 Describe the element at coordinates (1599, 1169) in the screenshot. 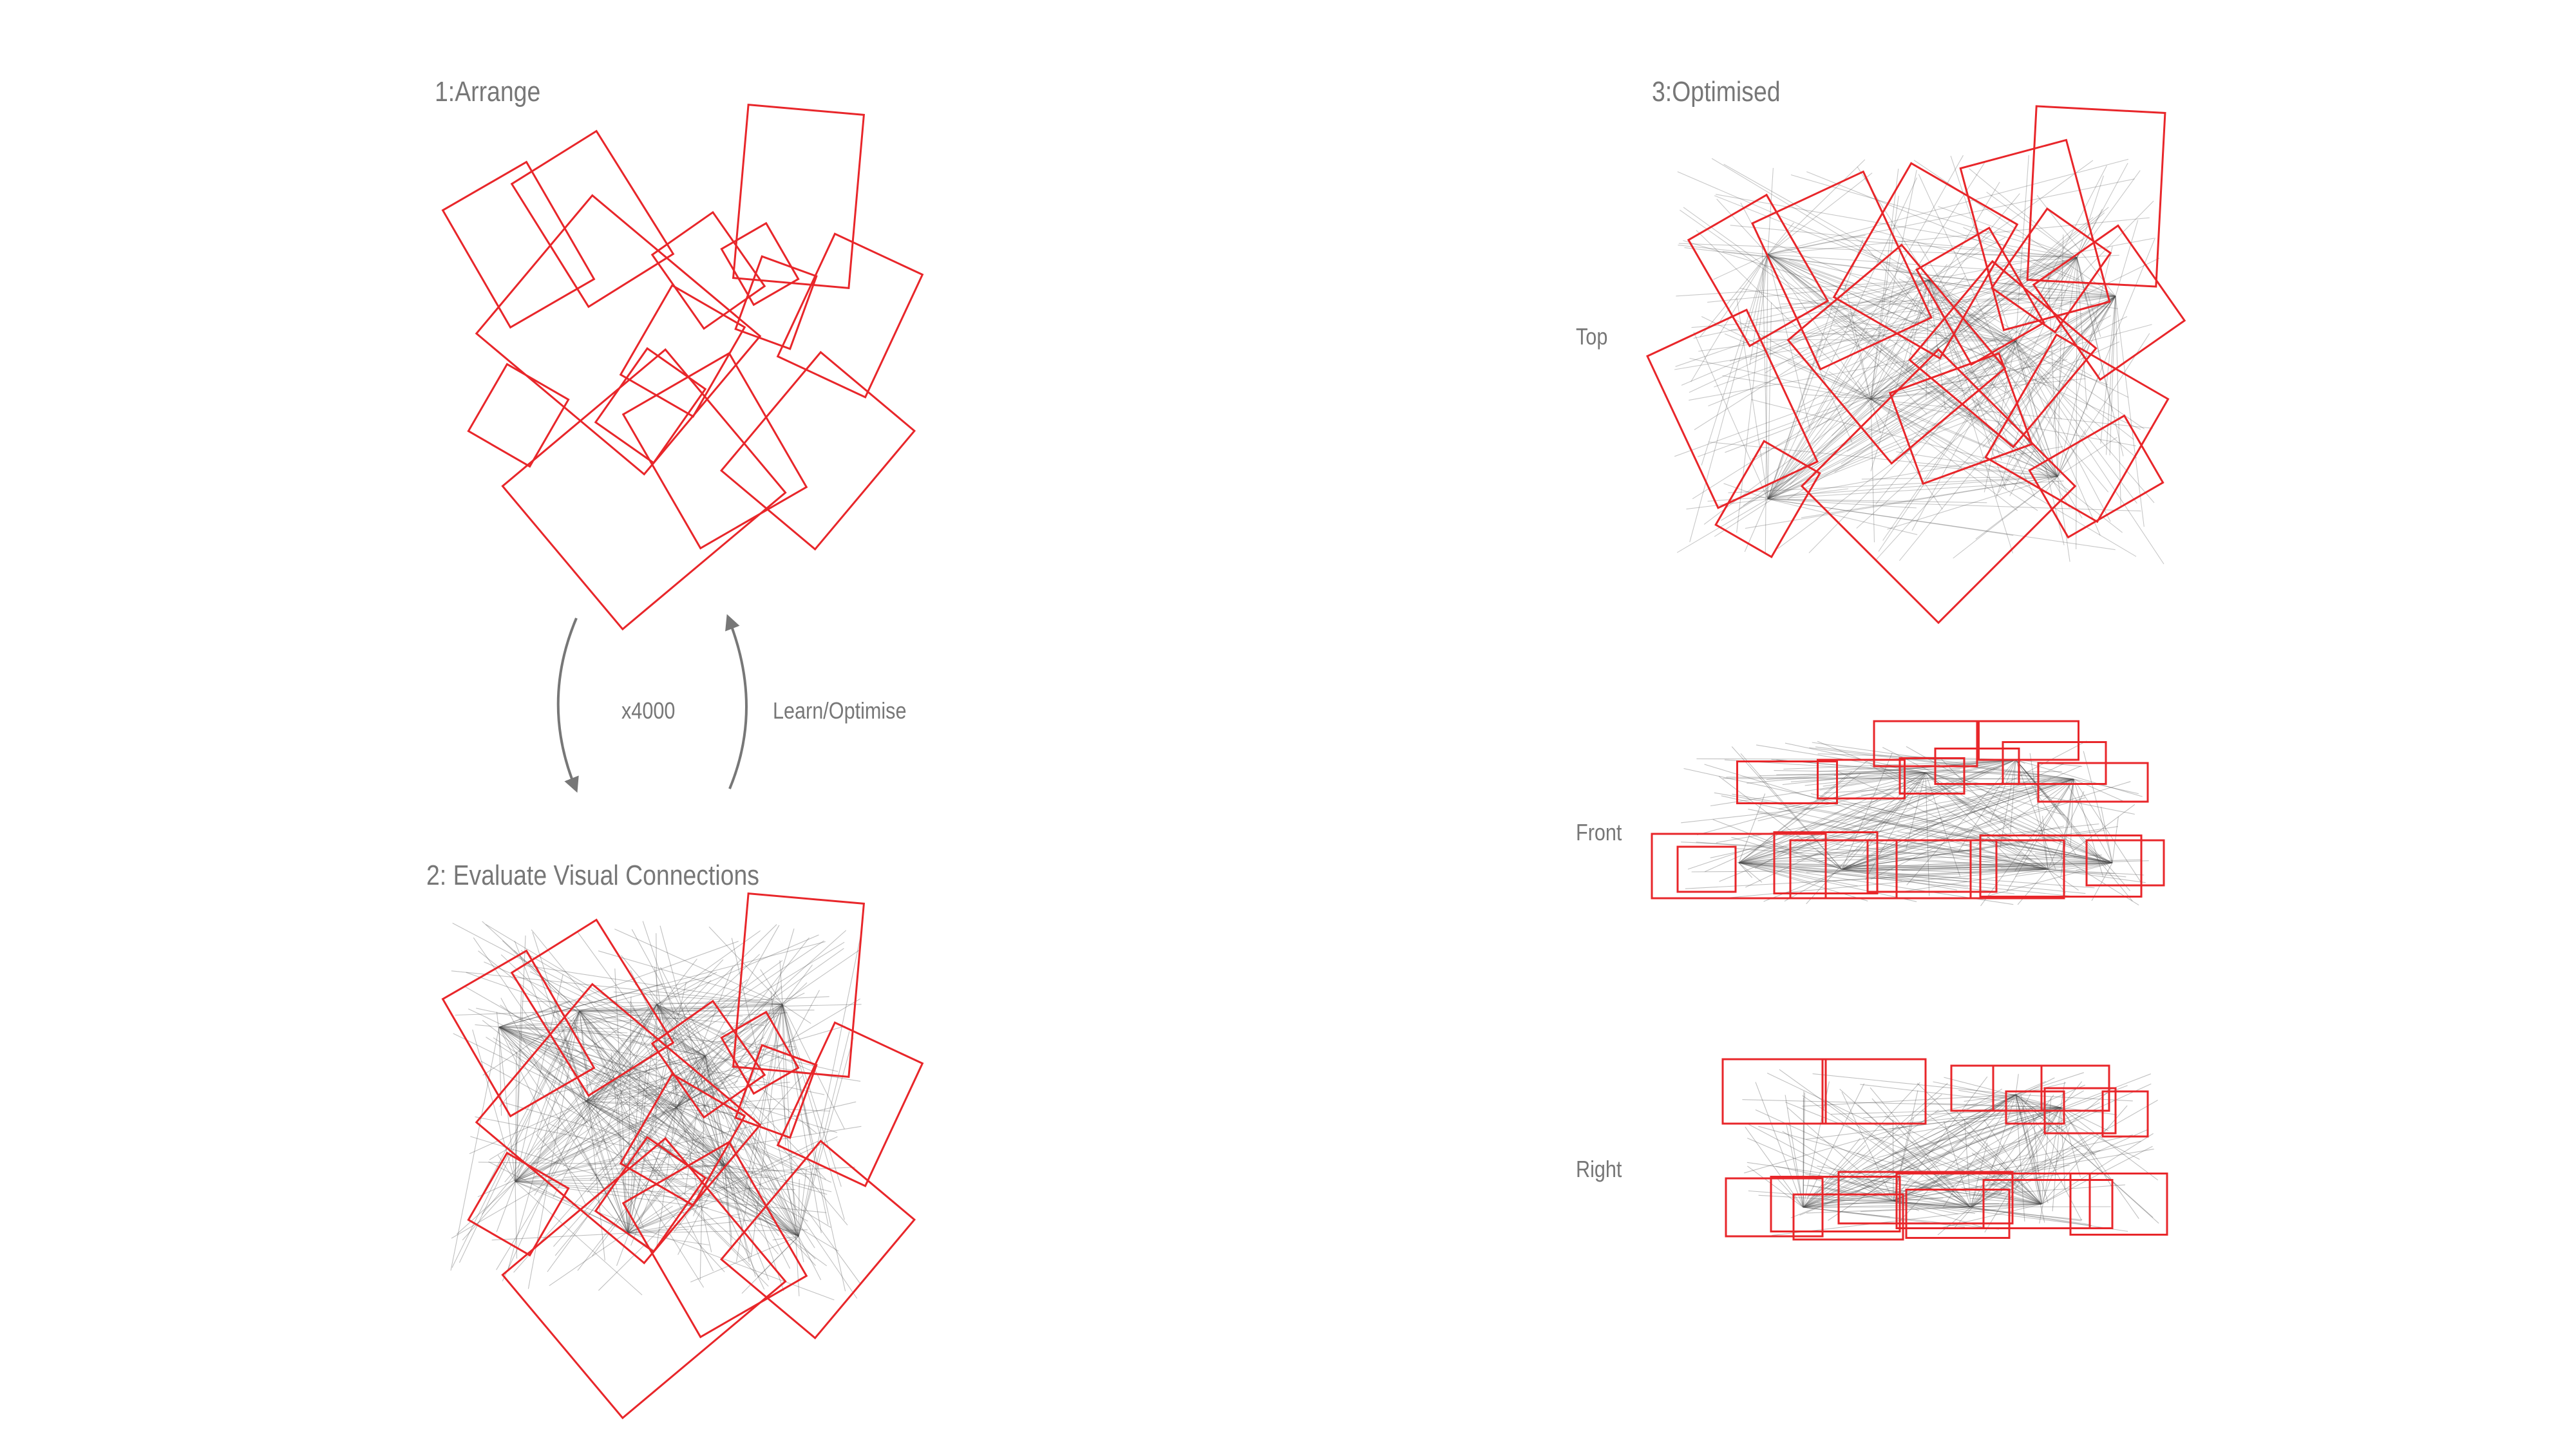

I see `view-right-label: Right` at that location.